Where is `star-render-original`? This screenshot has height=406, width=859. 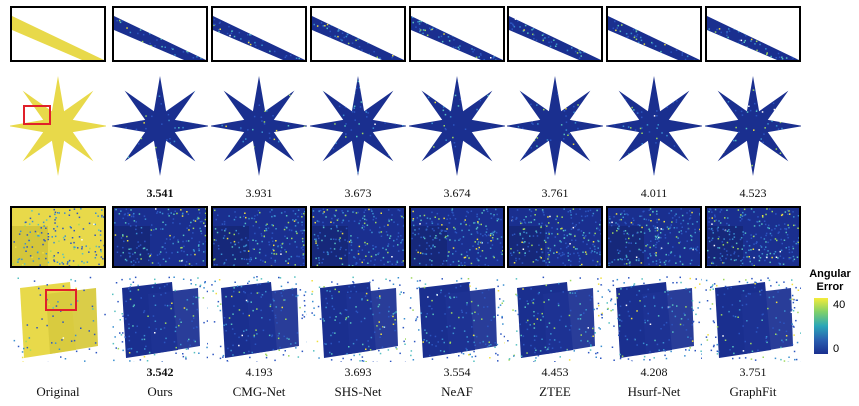
star-render-original is located at coordinates (58, 124).